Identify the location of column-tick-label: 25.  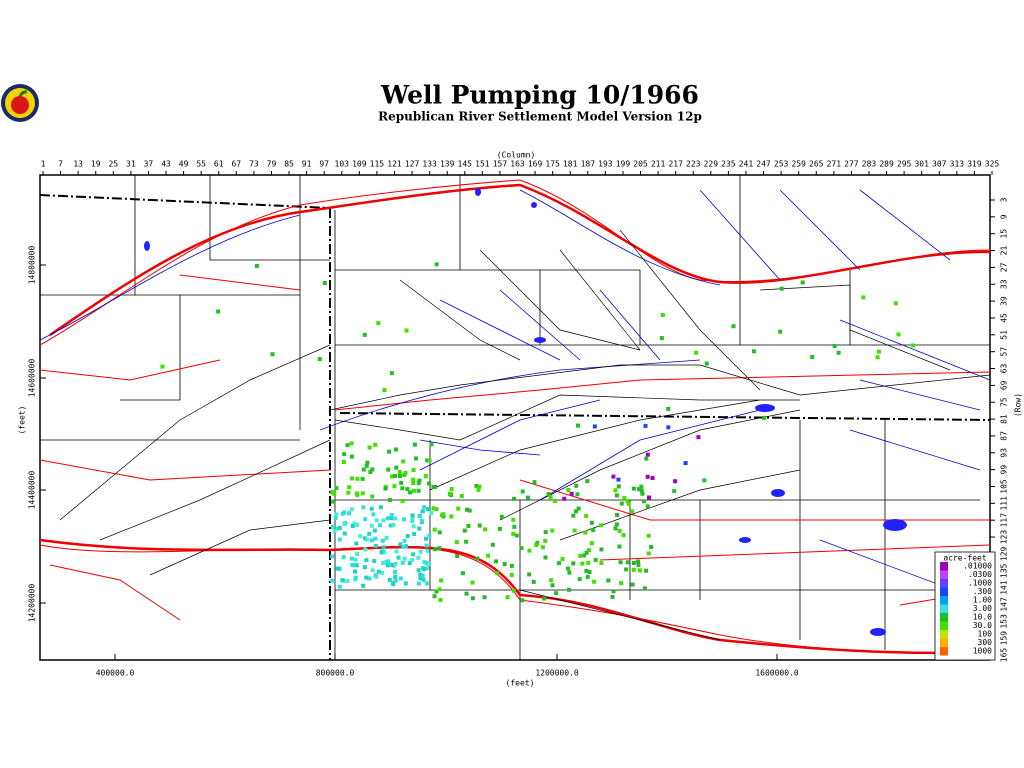
(113, 164).